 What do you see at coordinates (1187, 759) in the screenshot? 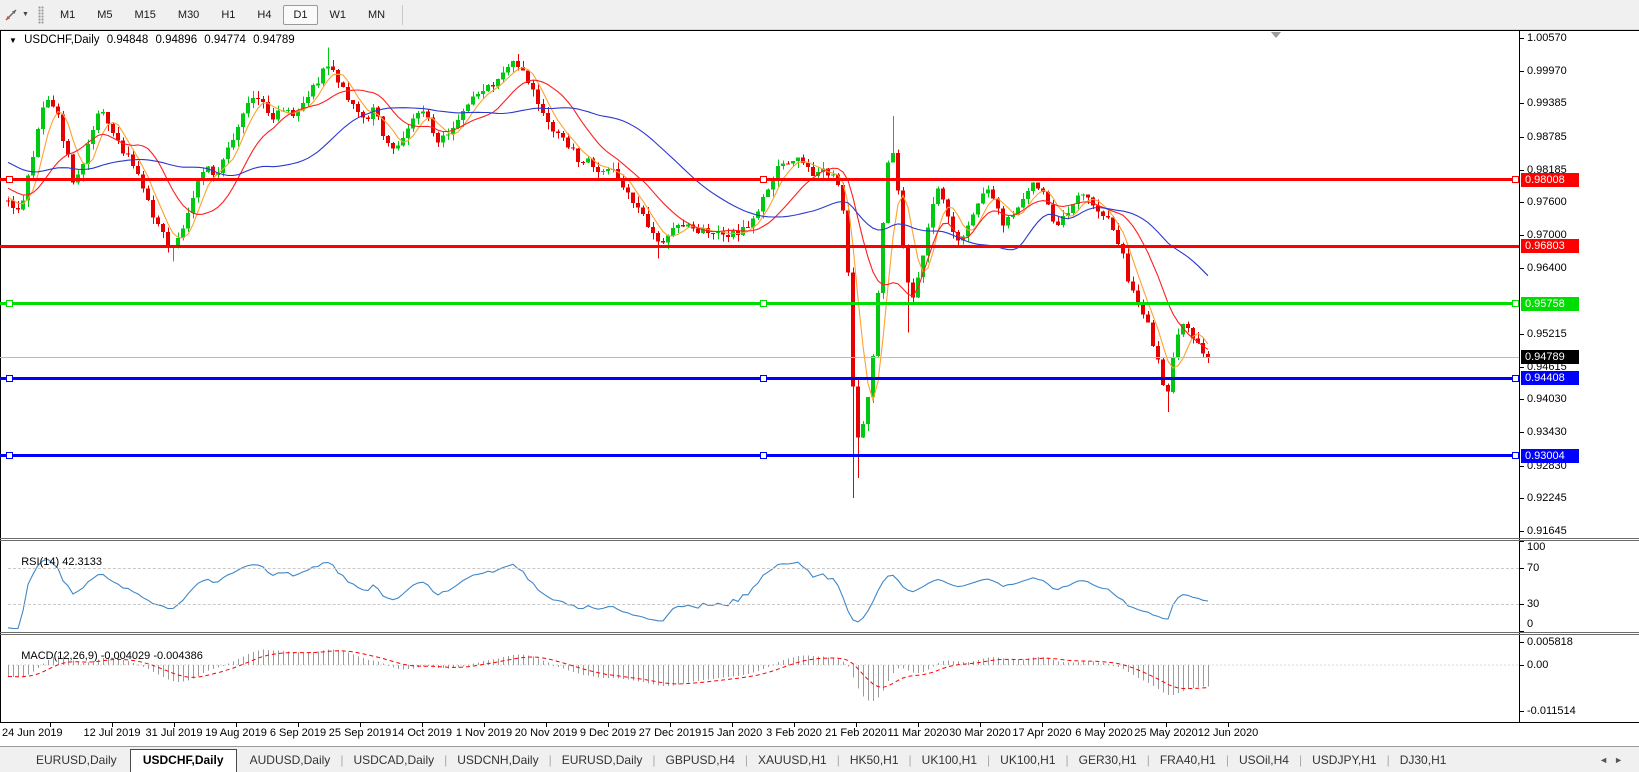
I see `tab-fra40-h1: FRA40,H1` at bounding box center [1187, 759].